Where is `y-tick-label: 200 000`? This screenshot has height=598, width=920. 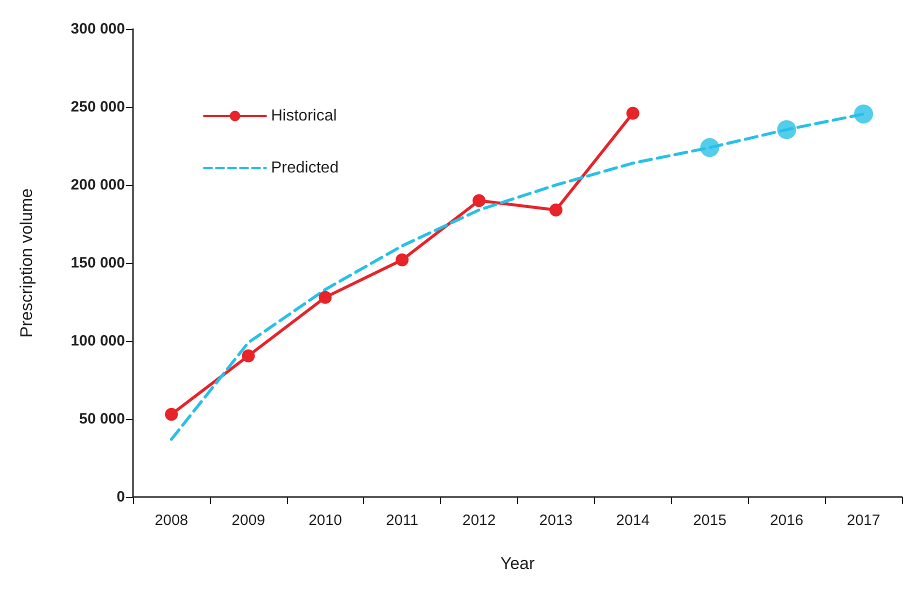
y-tick-label: 200 000 is located at coordinates (97, 185).